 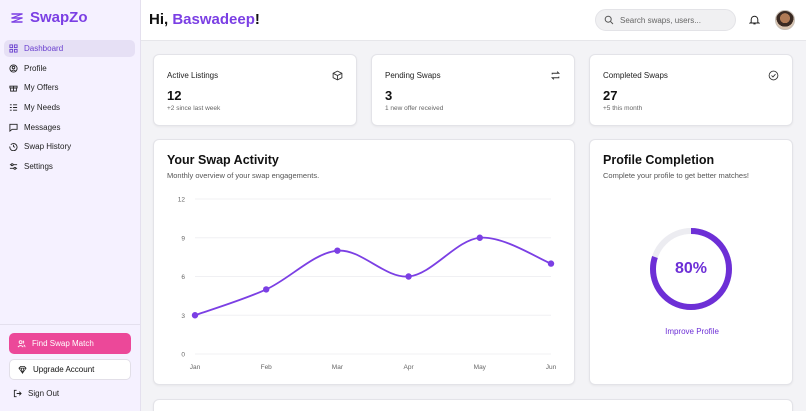 I want to click on bottom-card, so click(x=473, y=405).